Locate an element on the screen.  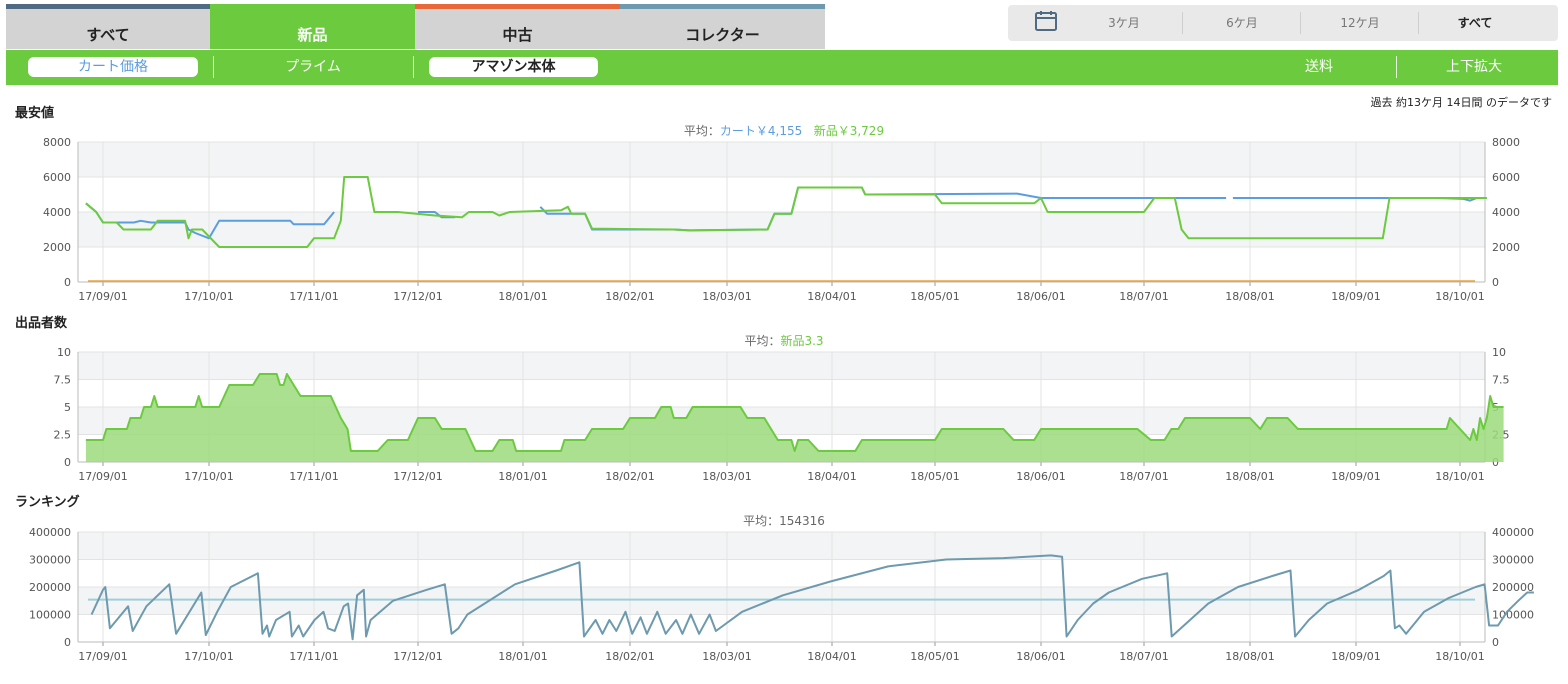
range-3m: 3ケ月 is located at coordinates (1124, 23).